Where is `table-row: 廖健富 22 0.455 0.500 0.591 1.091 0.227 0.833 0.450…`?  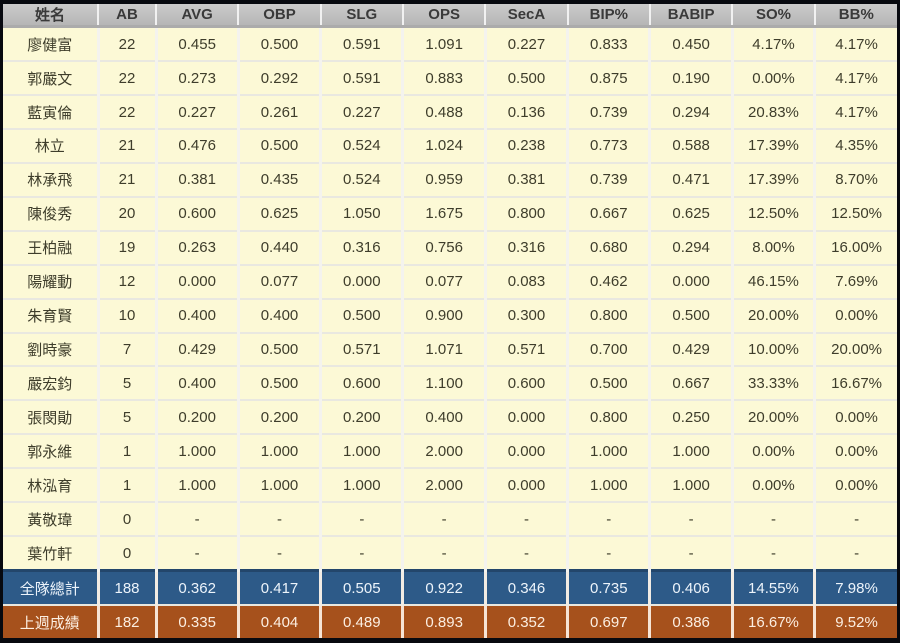 table-row: 廖健富 22 0.455 0.500 0.591 1.091 0.227 0.833 0.450… is located at coordinates (450, 44).